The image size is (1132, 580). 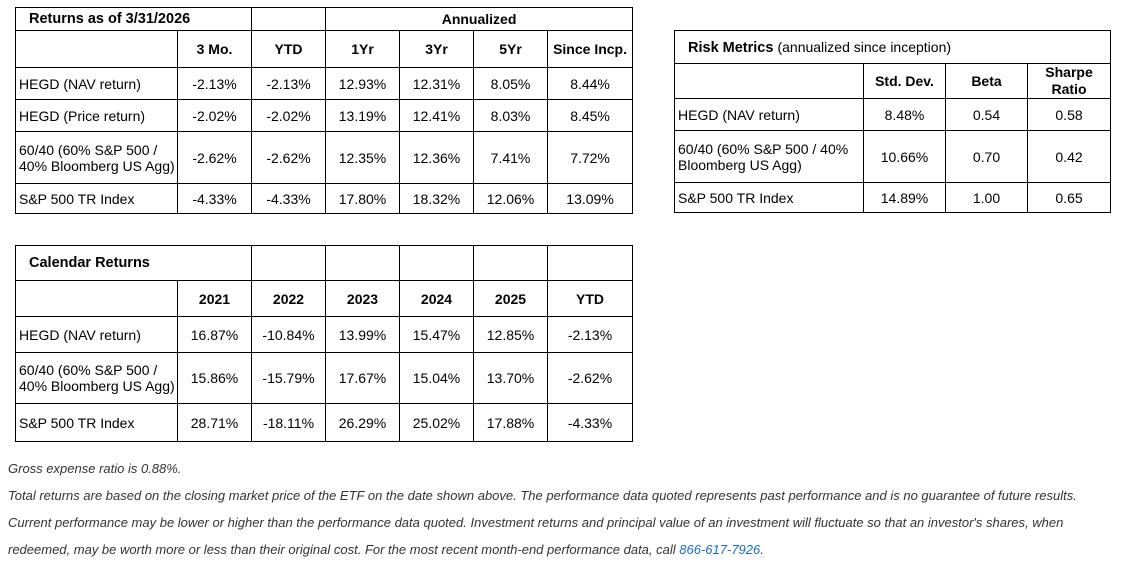 I want to click on column-header: 5Yr, so click(x=511, y=49).